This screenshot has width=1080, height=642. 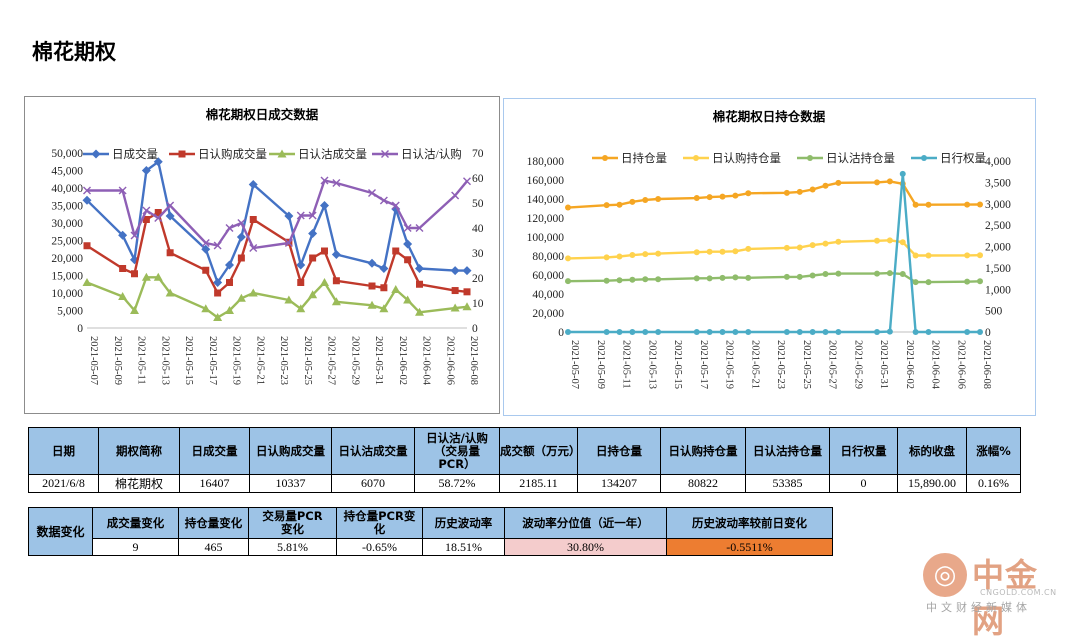 I want to click on chart1-x-tick-11: 2021-05-29, so click(x=857, y=364).